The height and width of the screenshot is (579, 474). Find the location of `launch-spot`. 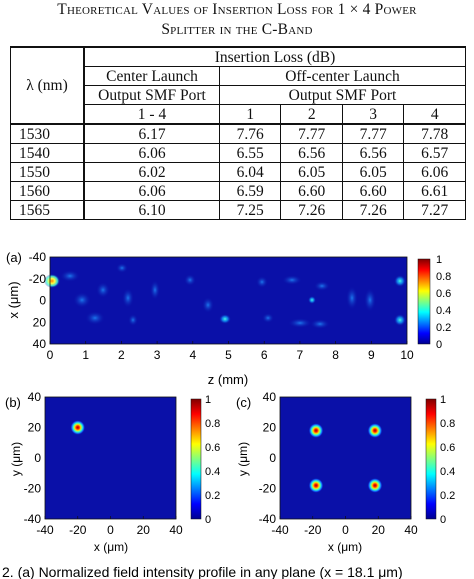

launch-spot is located at coordinates (52, 281).